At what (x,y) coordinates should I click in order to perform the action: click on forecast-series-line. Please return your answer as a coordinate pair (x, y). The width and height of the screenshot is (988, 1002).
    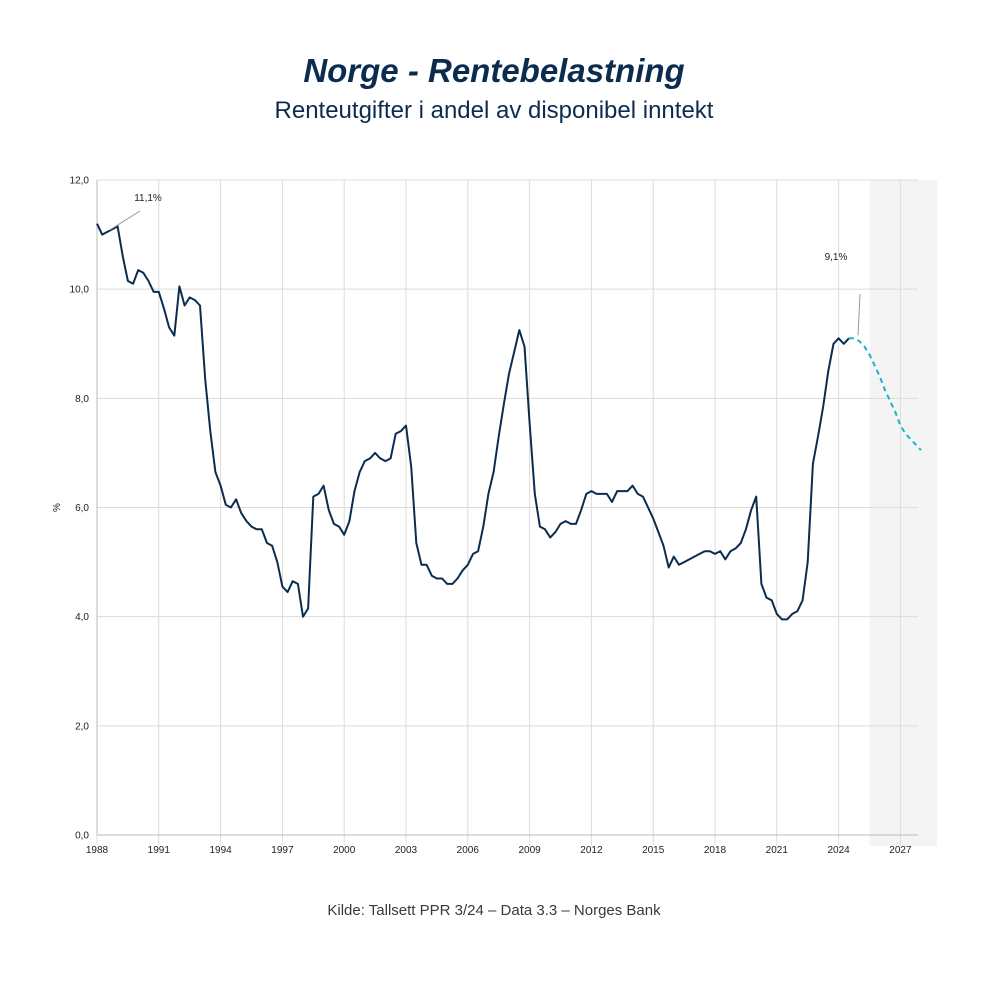
    Looking at the image, I should click on (885, 394).